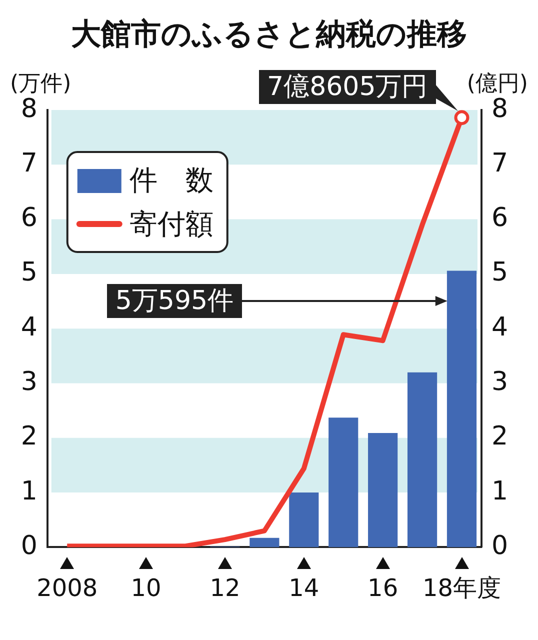  Describe the element at coordinates (499, 545) in the screenshot. I see `y2-tick-label: 0` at that location.